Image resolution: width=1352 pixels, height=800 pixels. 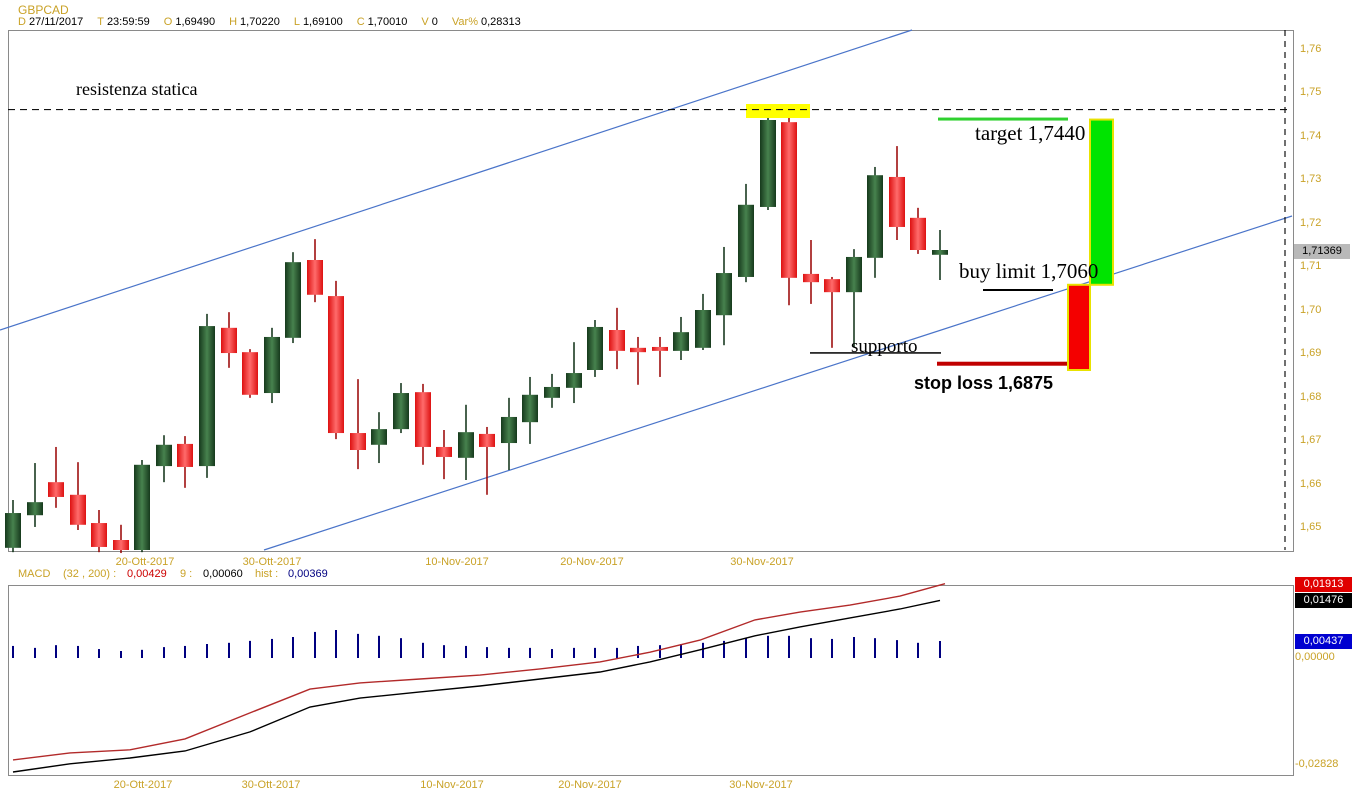 I want to click on macd-zero-label: 0,00000, so click(x=1315, y=657).